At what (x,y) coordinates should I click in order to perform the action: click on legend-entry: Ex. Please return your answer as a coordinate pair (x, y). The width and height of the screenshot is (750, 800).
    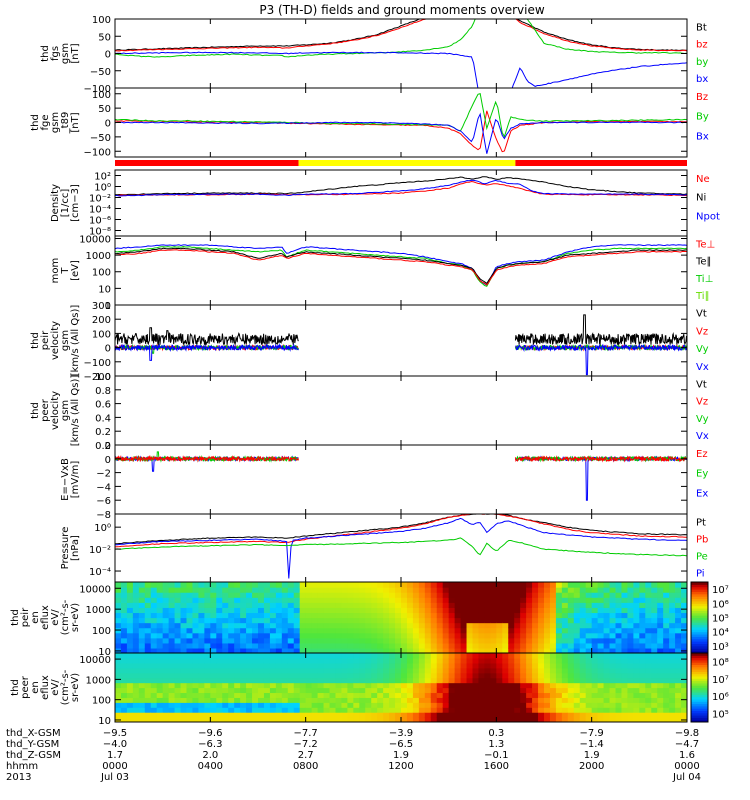
    Looking at the image, I should click on (702, 493).